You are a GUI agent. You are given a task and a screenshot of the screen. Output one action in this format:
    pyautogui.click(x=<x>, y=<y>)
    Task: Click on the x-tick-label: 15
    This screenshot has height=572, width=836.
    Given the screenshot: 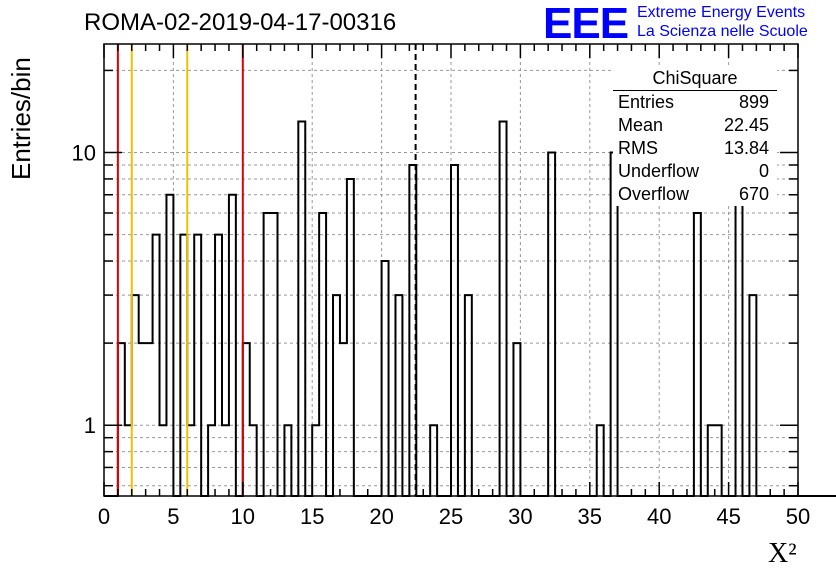 What is the action you would take?
    pyautogui.click(x=312, y=516)
    